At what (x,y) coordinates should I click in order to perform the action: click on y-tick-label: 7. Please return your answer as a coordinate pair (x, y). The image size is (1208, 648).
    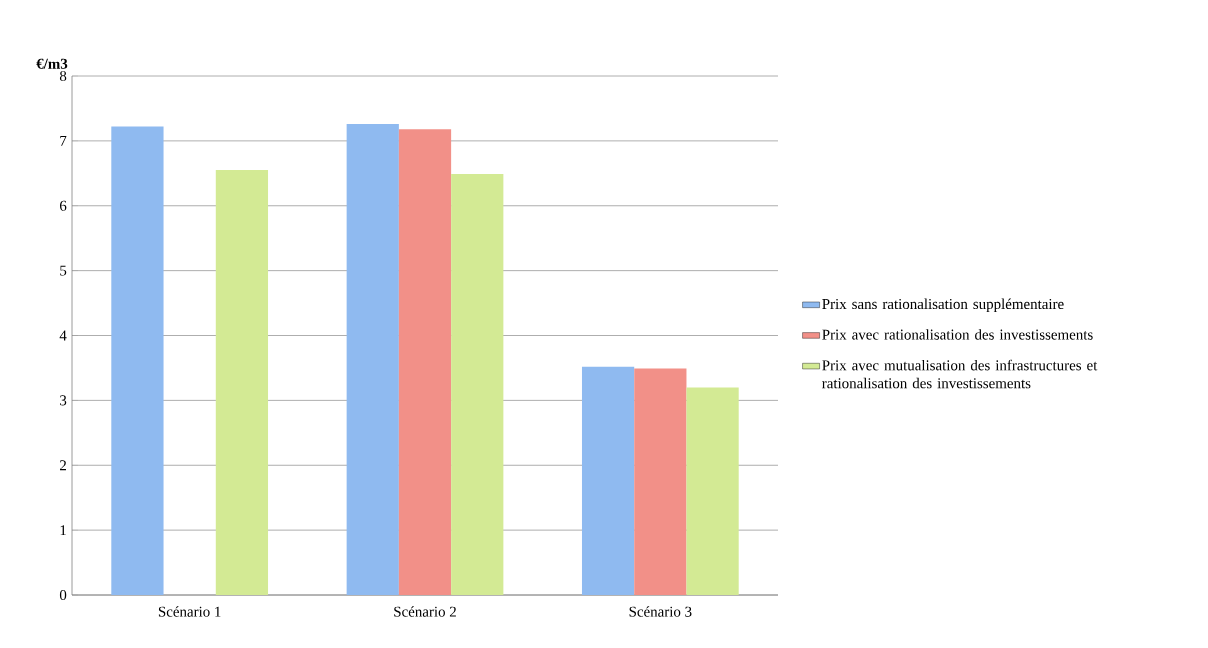
    Looking at the image, I should click on (63, 140).